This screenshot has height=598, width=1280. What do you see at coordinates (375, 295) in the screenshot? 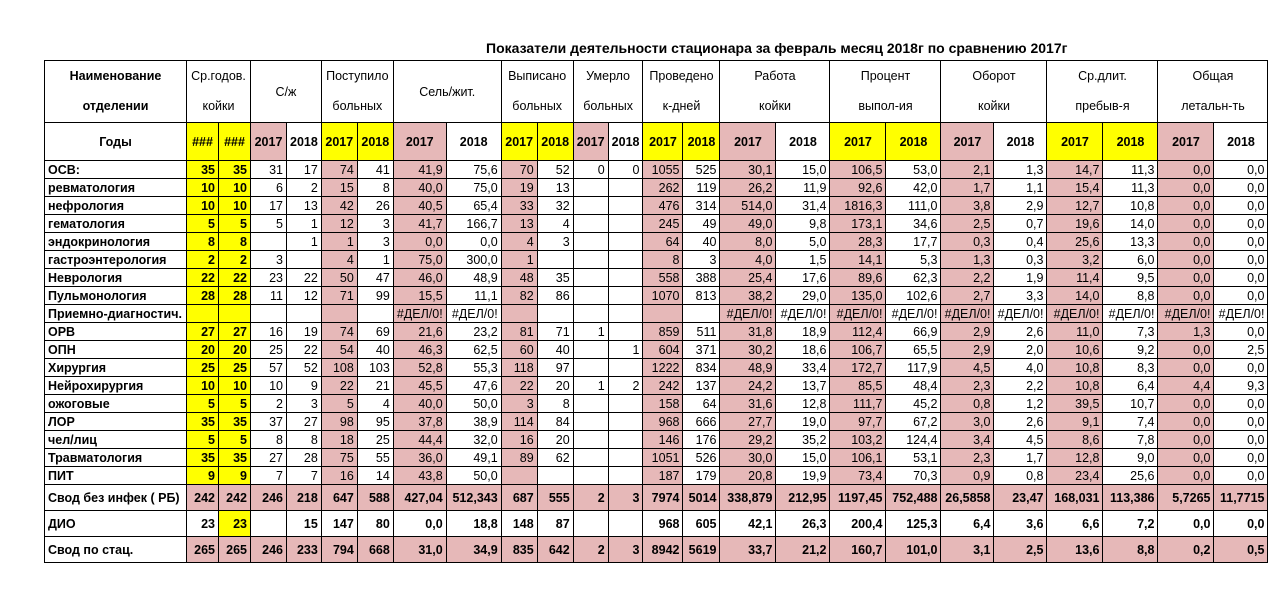
I see `table-cell: 99` at bounding box center [375, 295].